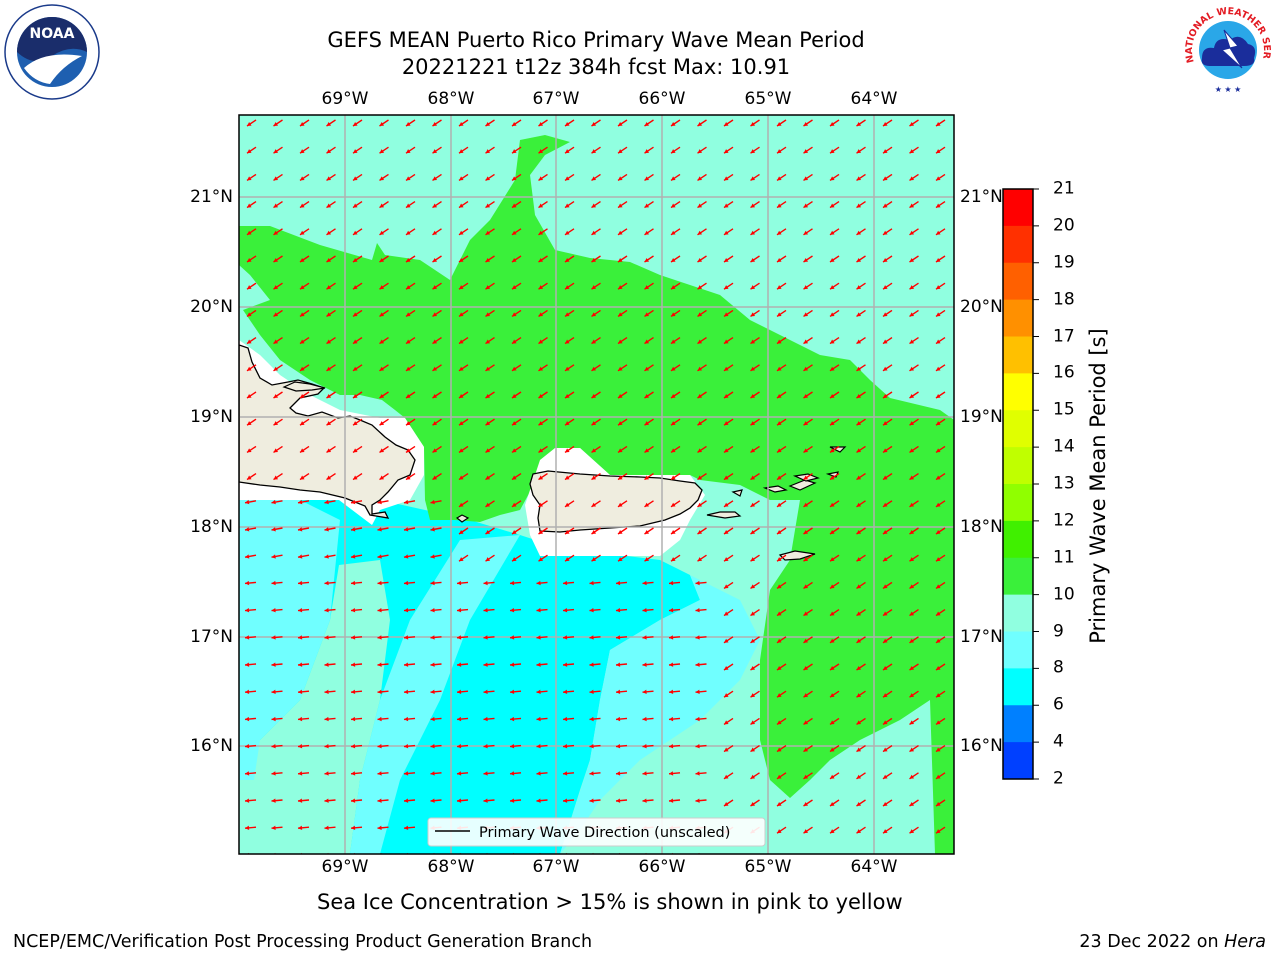 This screenshot has width=1280, height=960. What do you see at coordinates (660, 707) in the screenshot?
I see `field-8-9-c` at bounding box center [660, 707].